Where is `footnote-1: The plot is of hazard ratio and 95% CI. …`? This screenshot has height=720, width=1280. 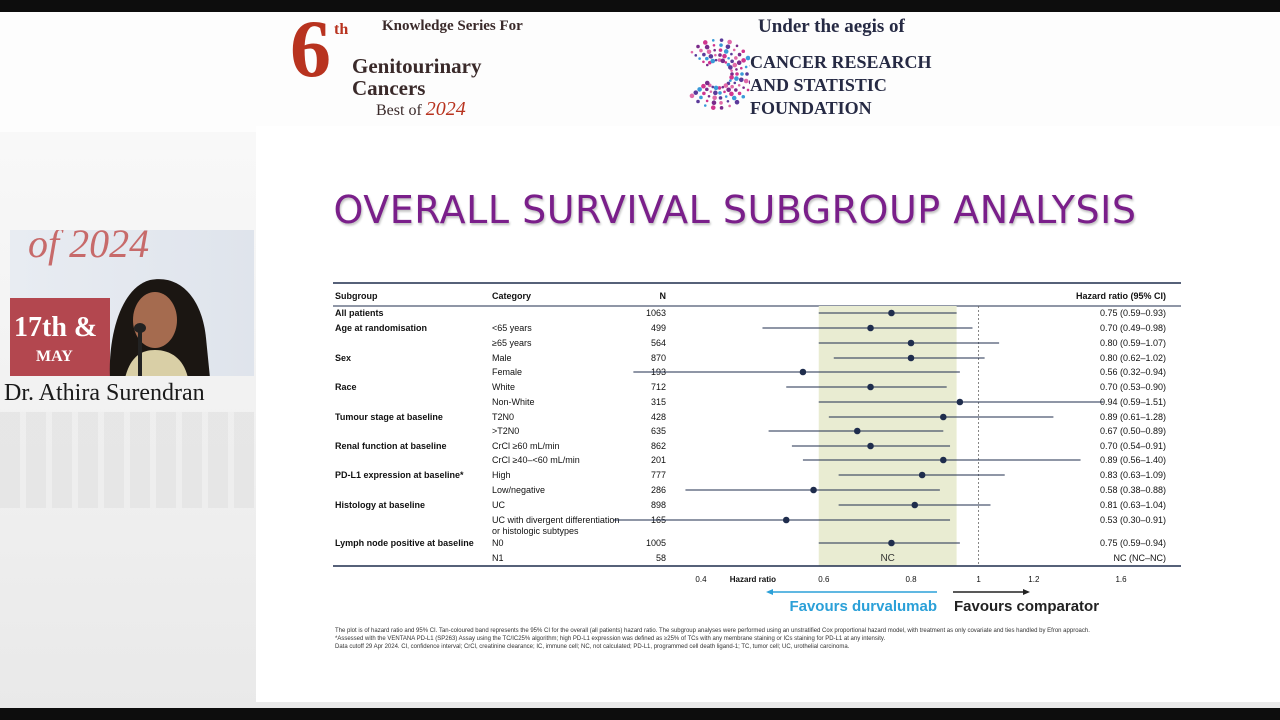 footnote-1: The plot is of hazard ratio and 95% CI. … is located at coordinates (712, 631).